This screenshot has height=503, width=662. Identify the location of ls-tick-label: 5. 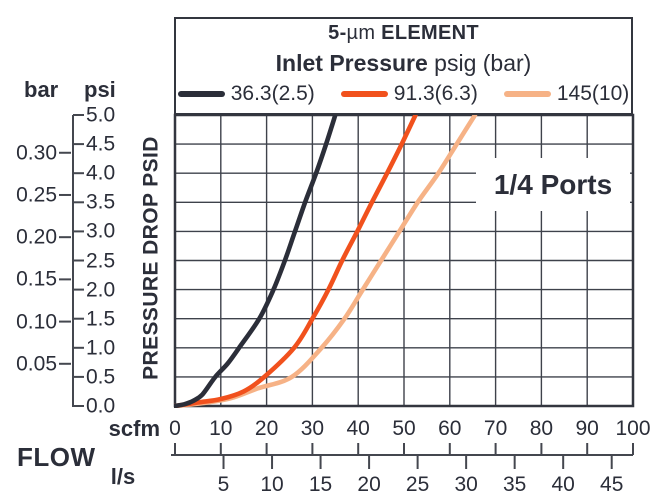
(223, 484).